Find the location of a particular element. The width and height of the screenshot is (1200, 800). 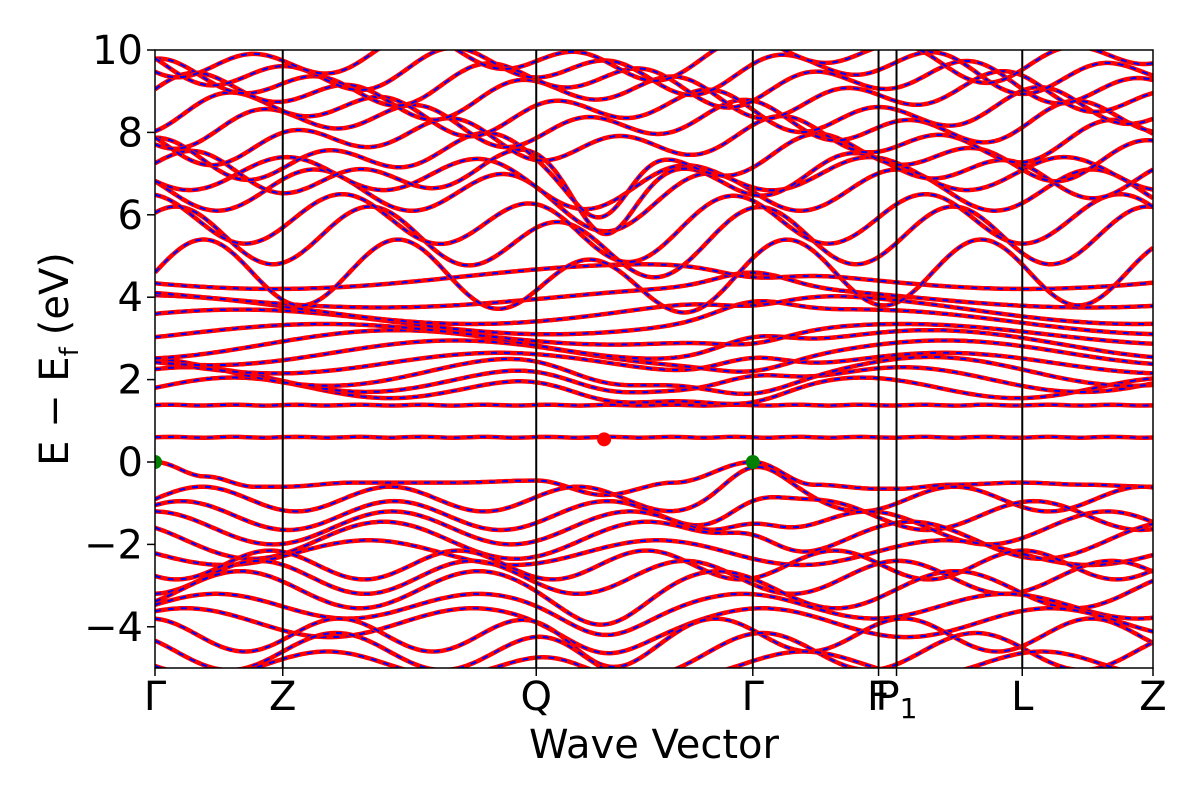

x-tick-label: F is located at coordinates (878, 697).